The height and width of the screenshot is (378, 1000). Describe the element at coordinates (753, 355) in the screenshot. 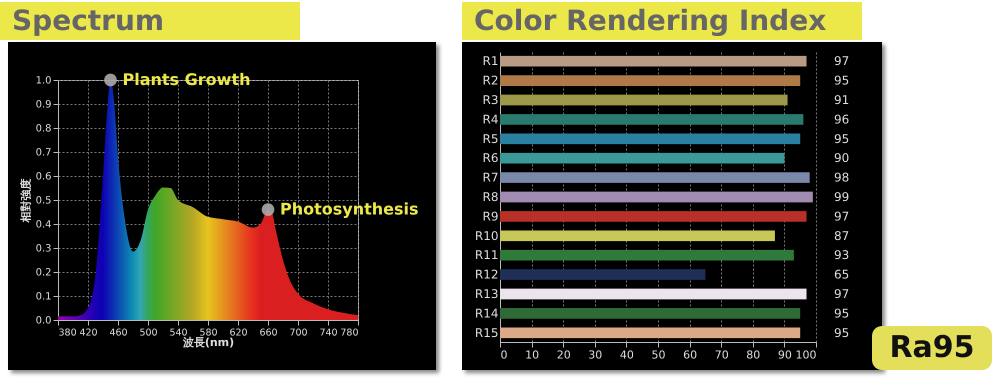

I see `x-tick-label: 80` at that location.